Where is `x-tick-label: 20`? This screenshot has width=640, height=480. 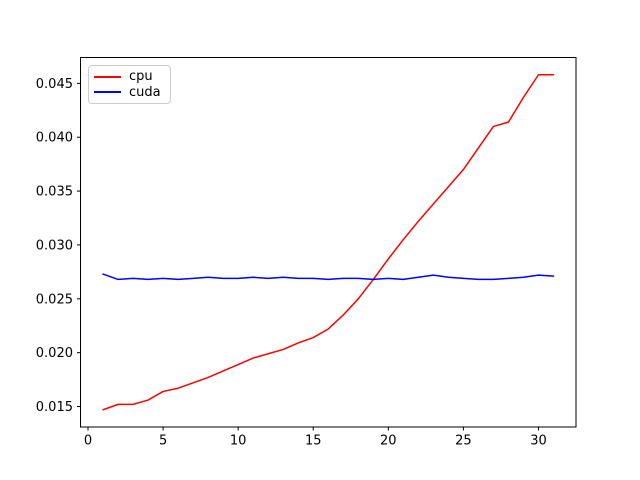 x-tick-label: 20 is located at coordinates (388, 441).